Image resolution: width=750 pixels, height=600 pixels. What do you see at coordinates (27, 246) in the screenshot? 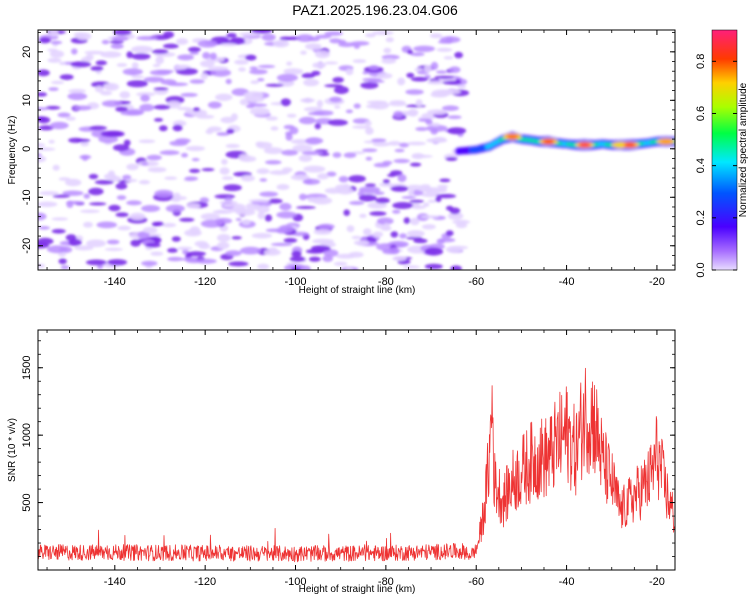
I see `y-tick-label: -20` at bounding box center [27, 246].